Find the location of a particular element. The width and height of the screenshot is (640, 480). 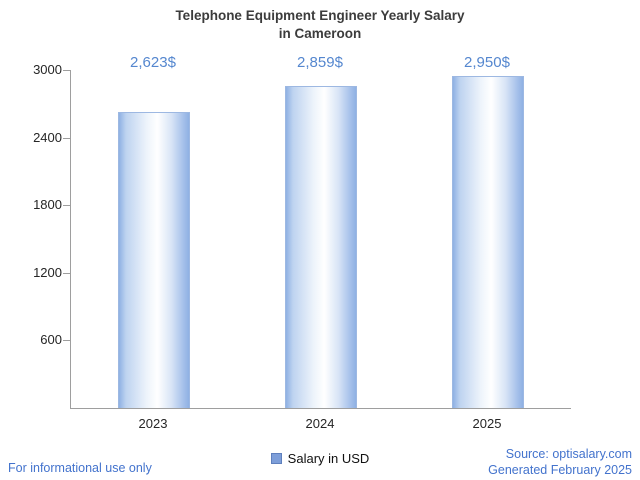

source-link: Source: optisalary.com is located at coordinates (568, 454).